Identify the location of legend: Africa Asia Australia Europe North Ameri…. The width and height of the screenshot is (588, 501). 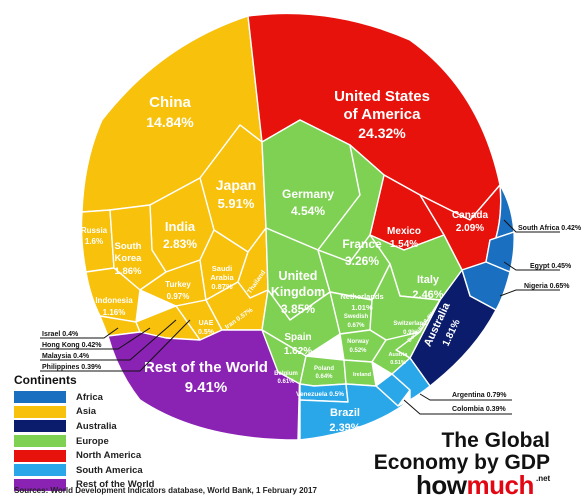
(84, 441).